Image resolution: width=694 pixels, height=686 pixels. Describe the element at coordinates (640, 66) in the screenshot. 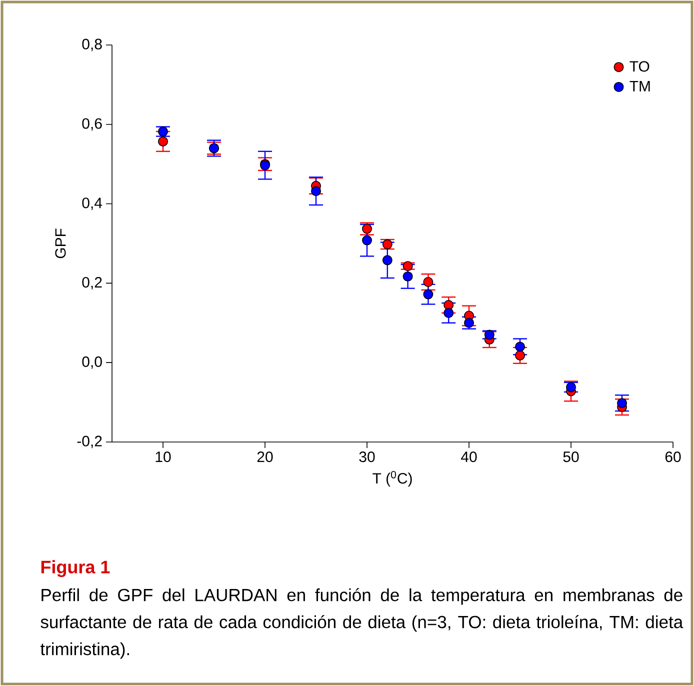

I see `legend-label: TO` at that location.